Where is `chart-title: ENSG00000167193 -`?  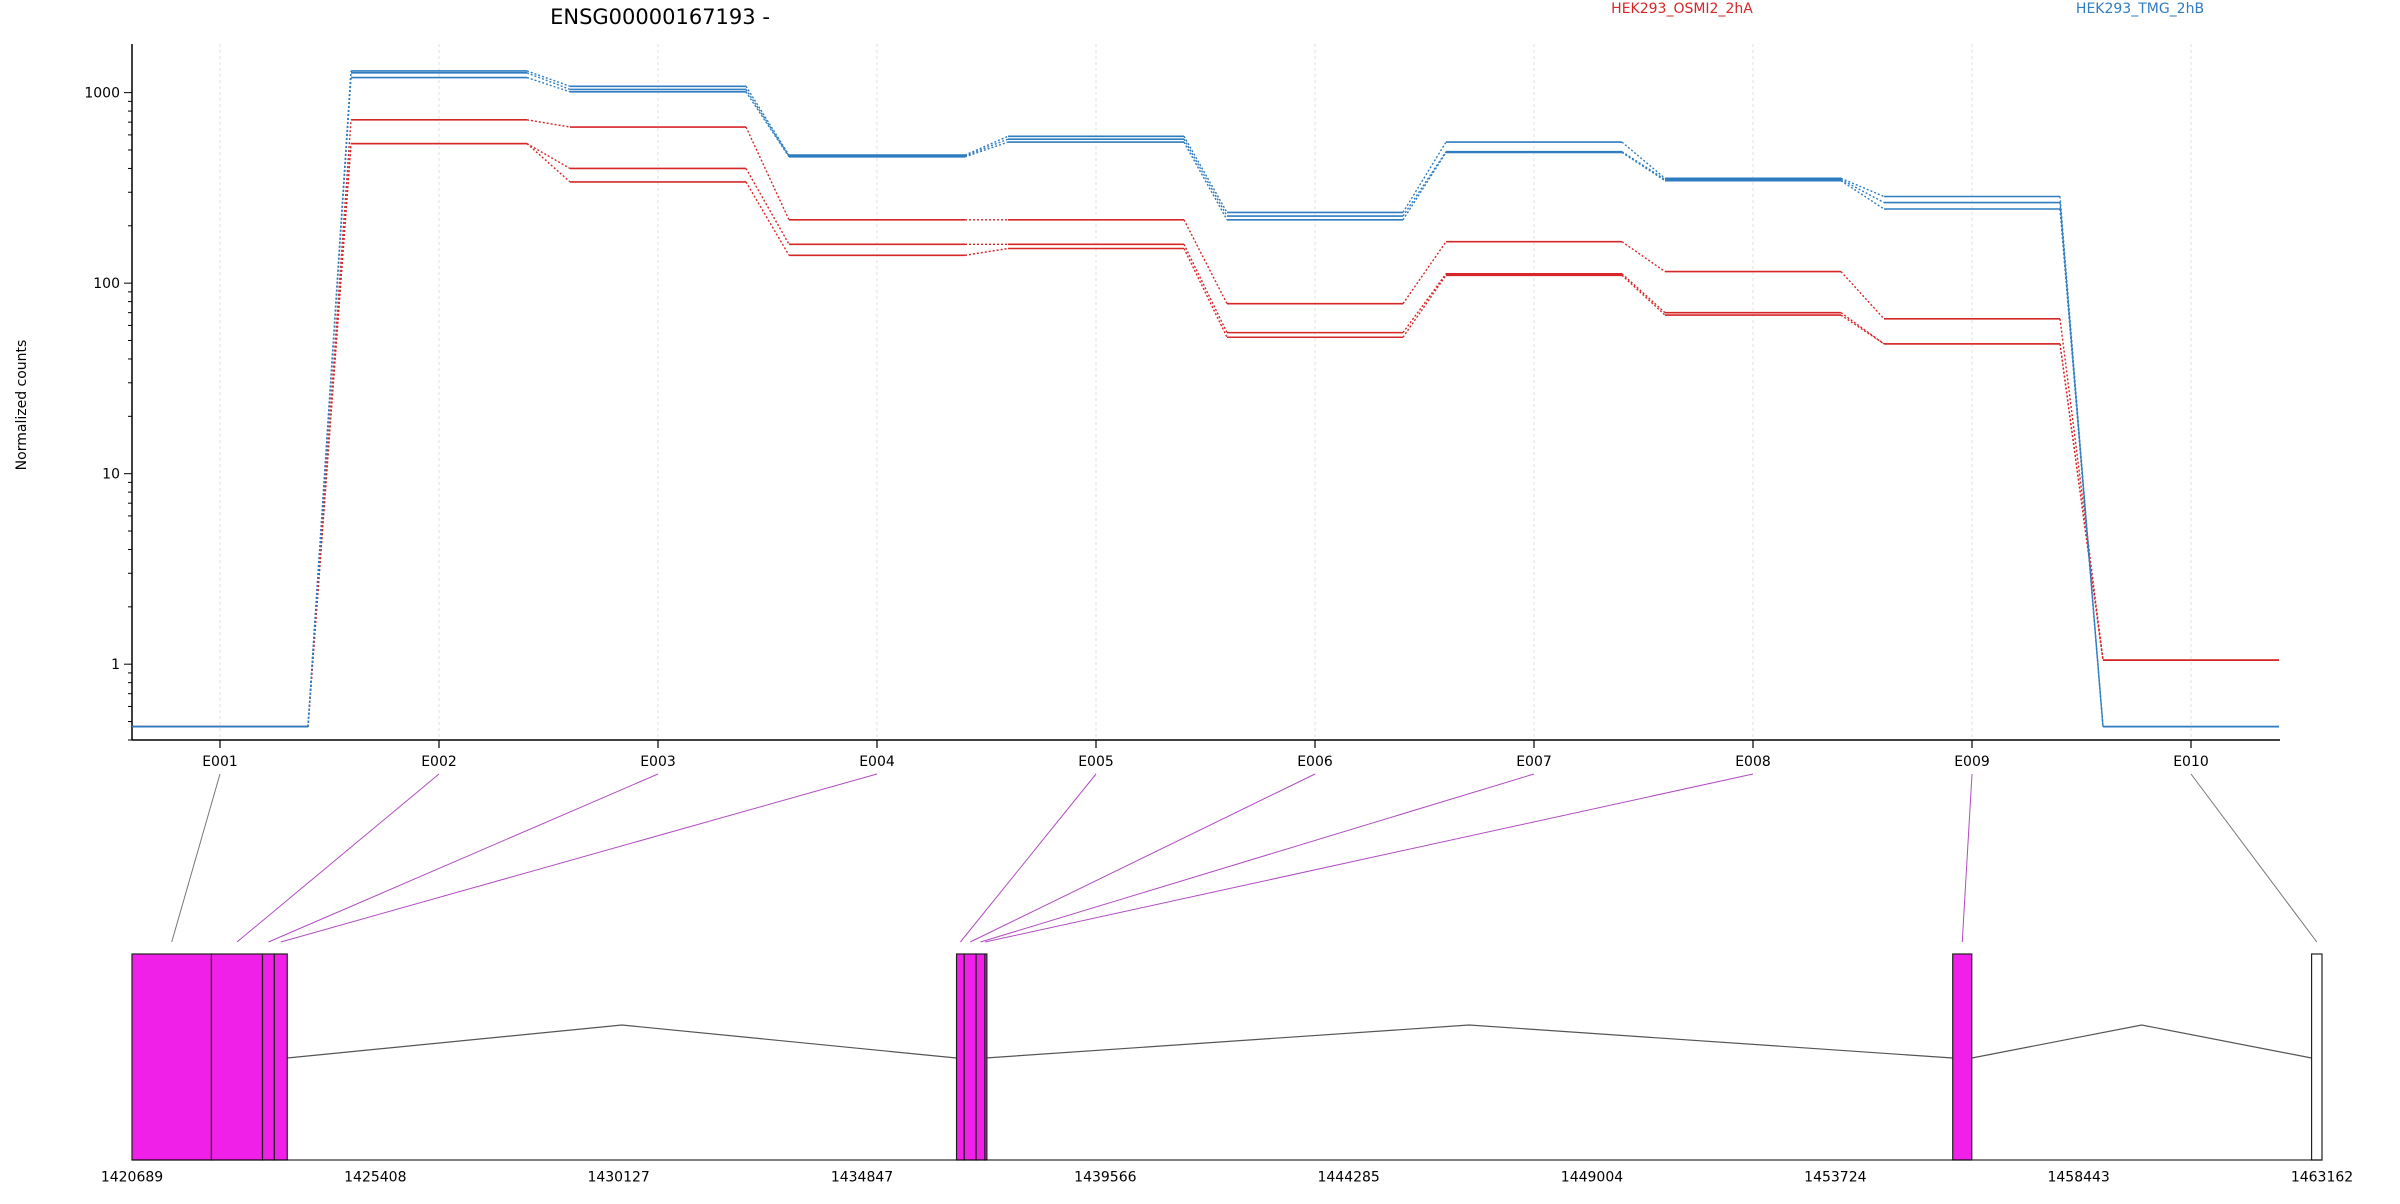
chart-title: ENSG00000167193 - is located at coordinates (660, 17).